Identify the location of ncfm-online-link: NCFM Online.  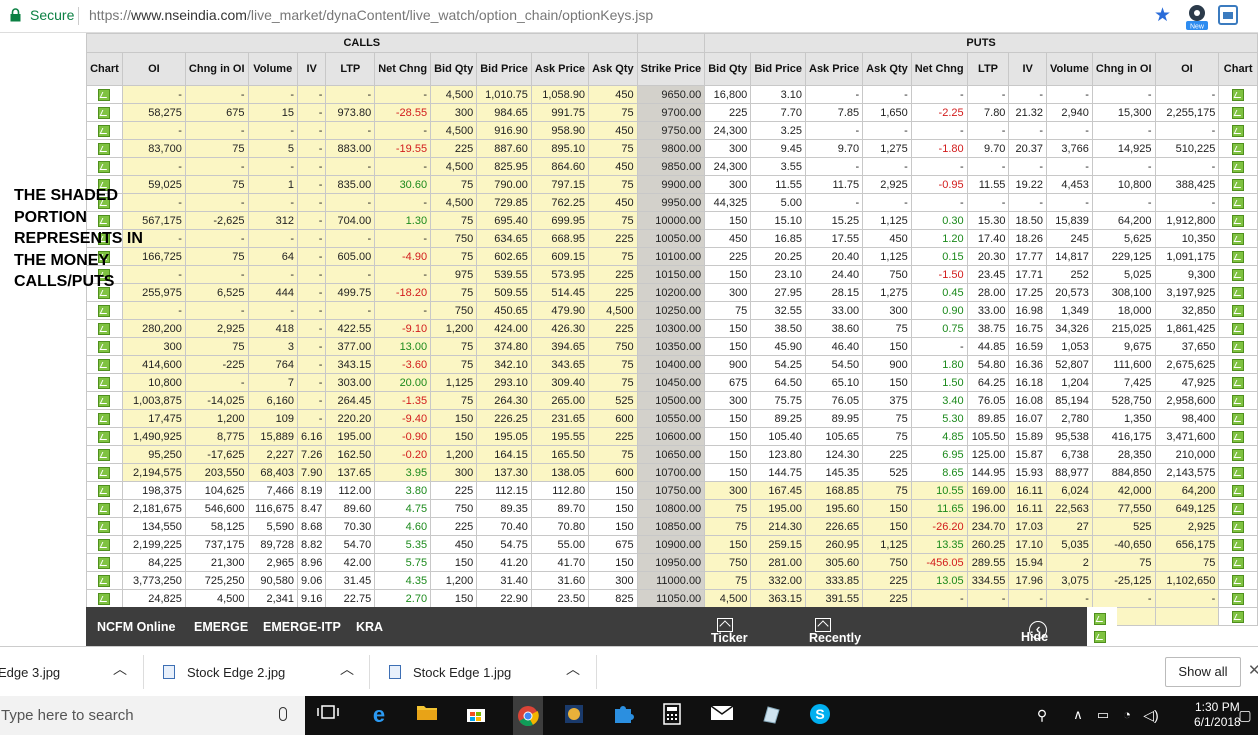
(136, 627).